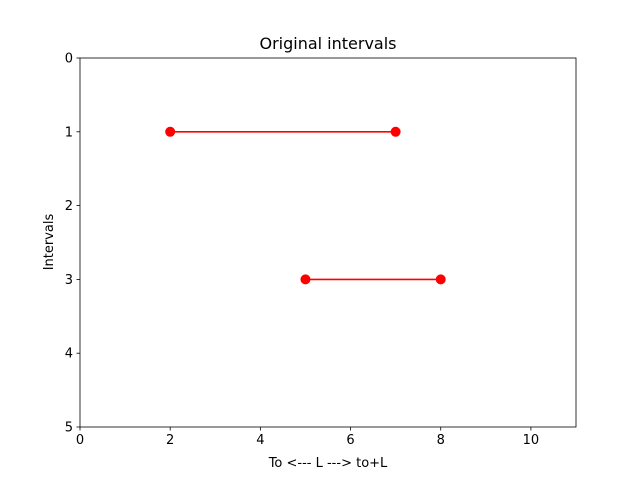  I want to click on x-tick-label: 10, so click(531, 440).